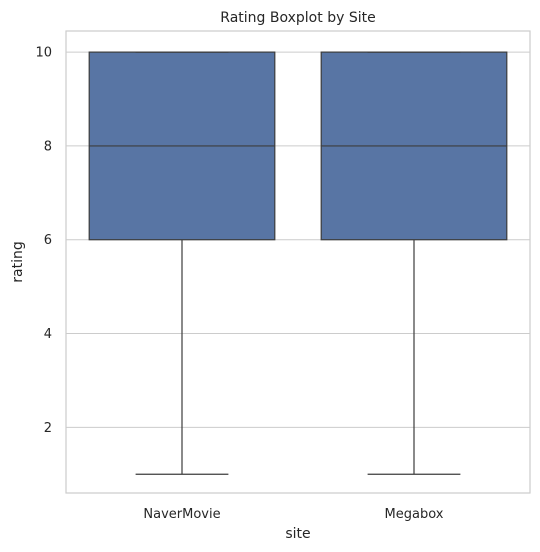 The height and width of the screenshot is (552, 540). Describe the element at coordinates (181, 514) in the screenshot. I see `x-tick-label: NaverMovie` at that location.